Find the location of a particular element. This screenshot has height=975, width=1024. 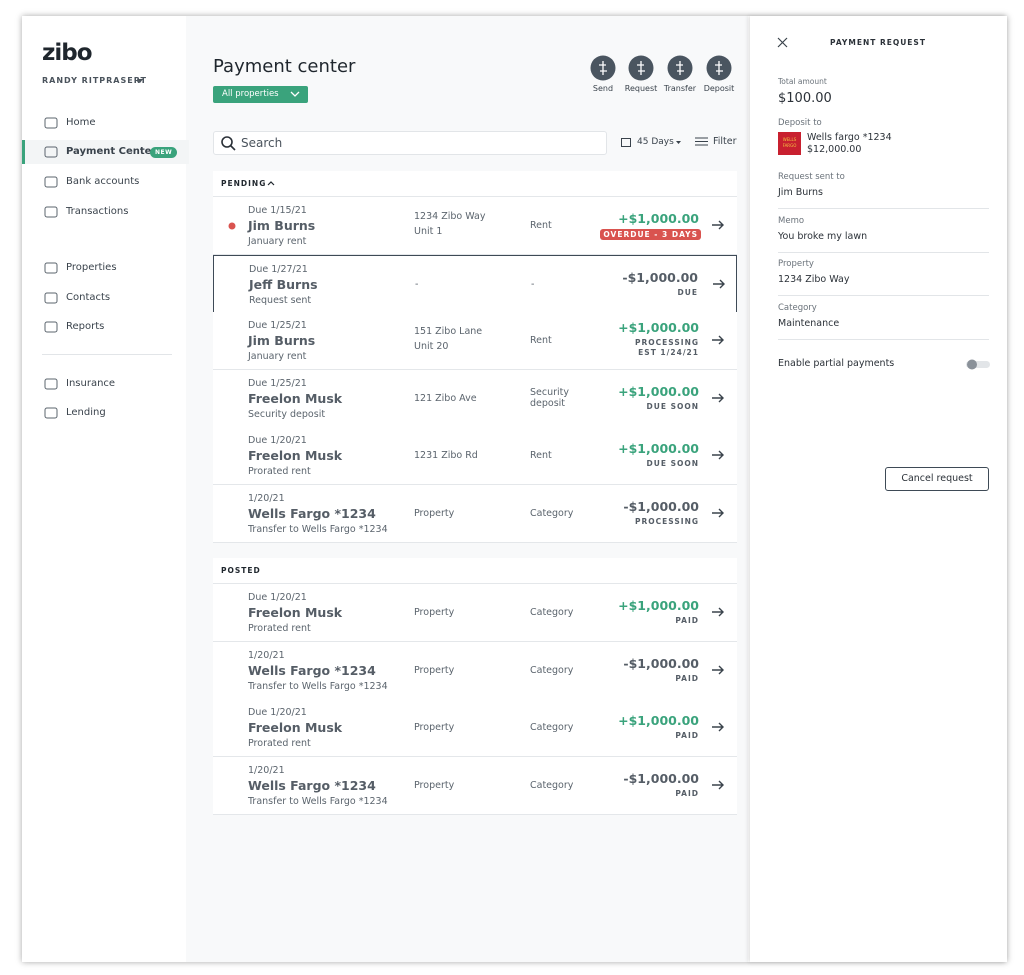

calendar-icon is located at coordinates (626, 142).